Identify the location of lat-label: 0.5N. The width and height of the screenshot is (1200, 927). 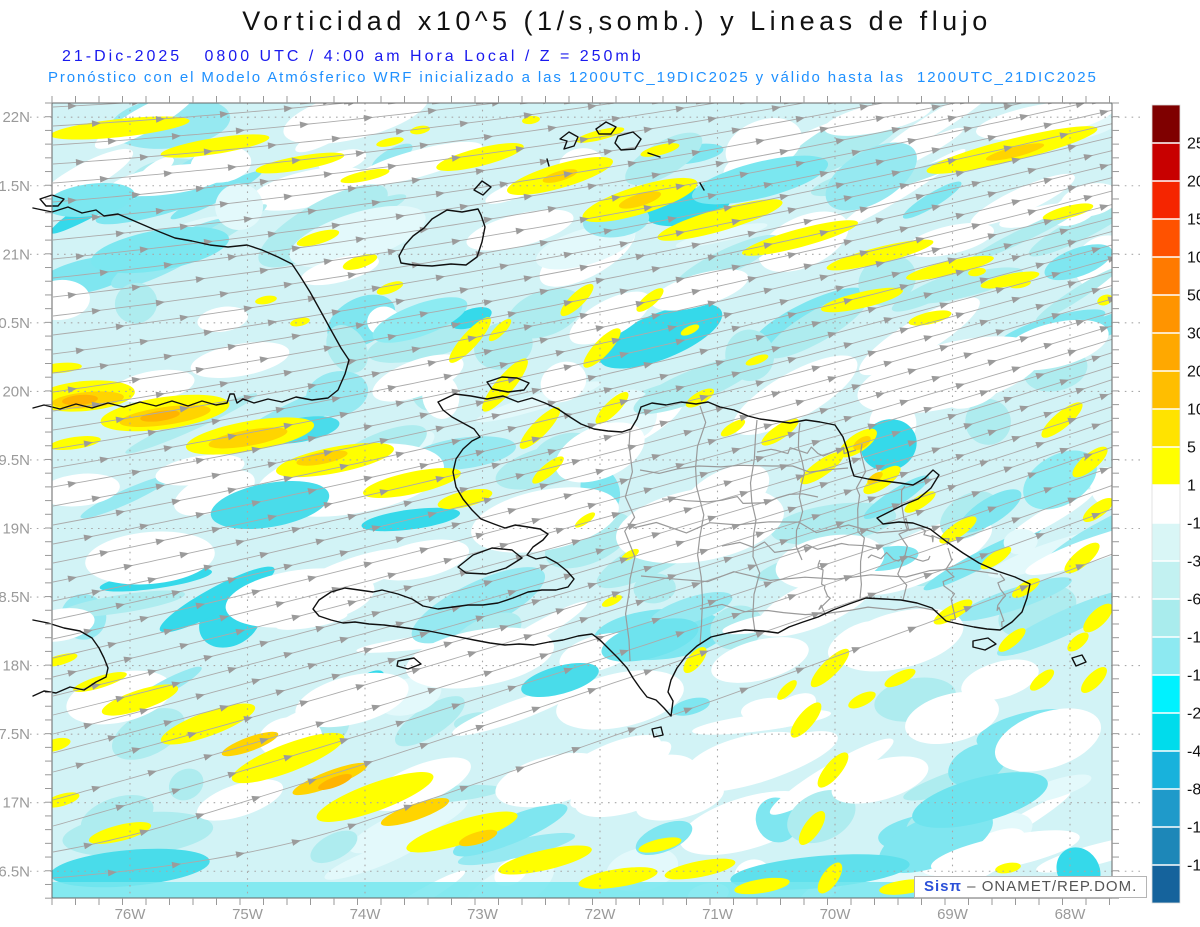
(15, 323).